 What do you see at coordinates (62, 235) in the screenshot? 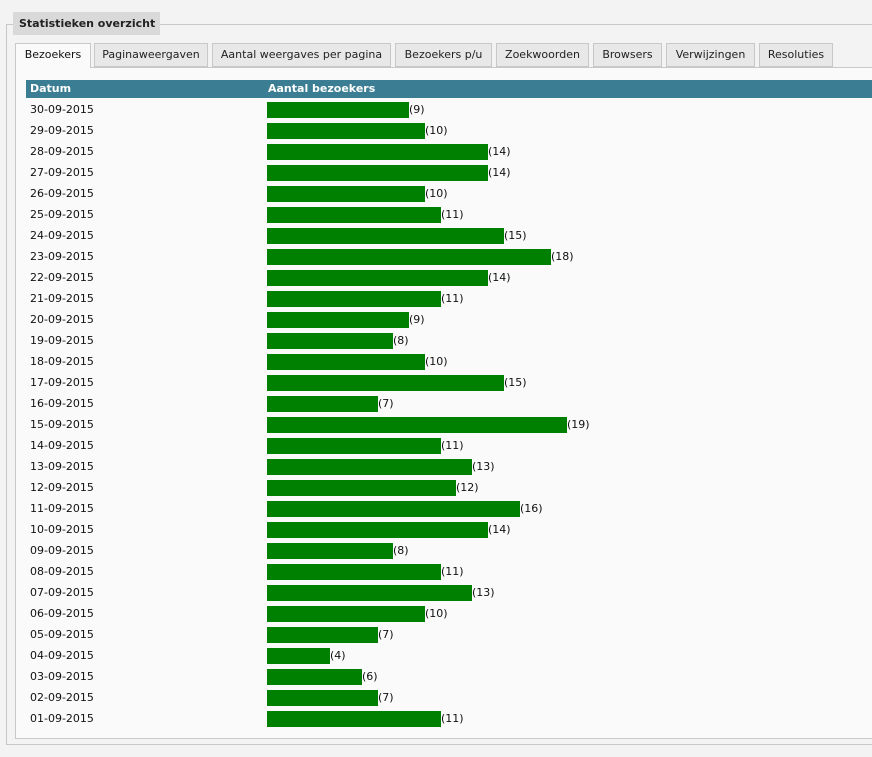
I see `date-cell: 24-09-2015` at bounding box center [62, 235].